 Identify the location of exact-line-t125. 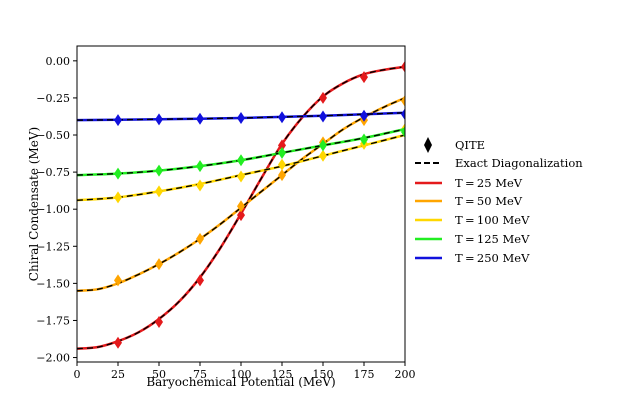
(241, 152).